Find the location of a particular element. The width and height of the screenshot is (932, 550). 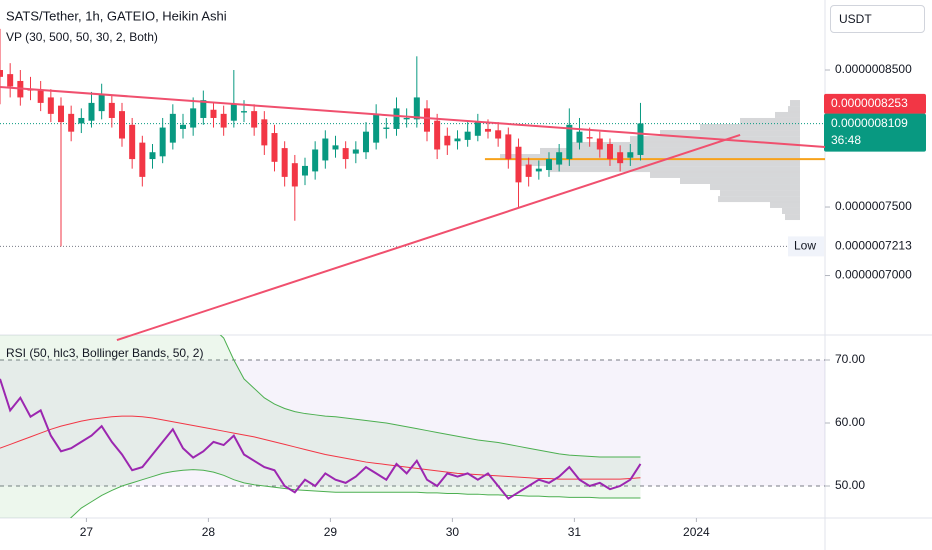

y-tick-label: 0.0000008500 is located at coordinates (873, 69).